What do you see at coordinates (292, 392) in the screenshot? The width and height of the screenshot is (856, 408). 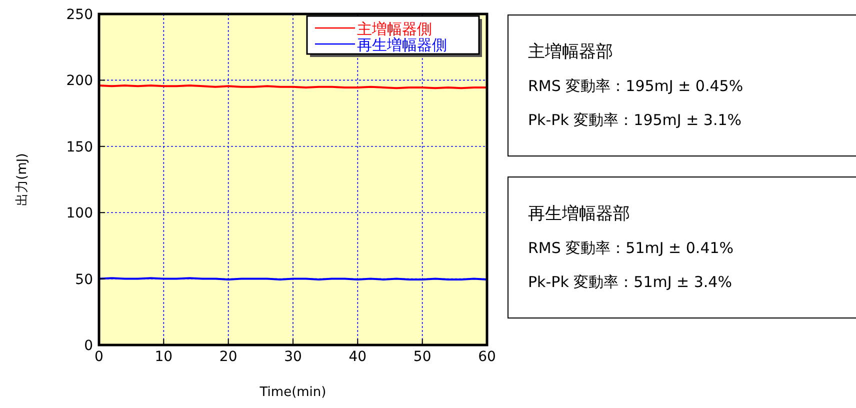 I see `x-axis-title: Time(min)` at bounding box center [292, 392].